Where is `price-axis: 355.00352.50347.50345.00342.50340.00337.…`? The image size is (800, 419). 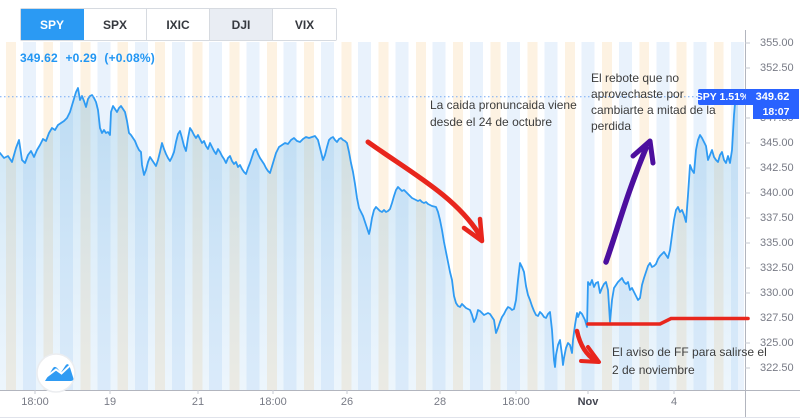
price-axis: 355.00352.50347.50345.00342.50340.00337.… is located at coordinates (772, 210).